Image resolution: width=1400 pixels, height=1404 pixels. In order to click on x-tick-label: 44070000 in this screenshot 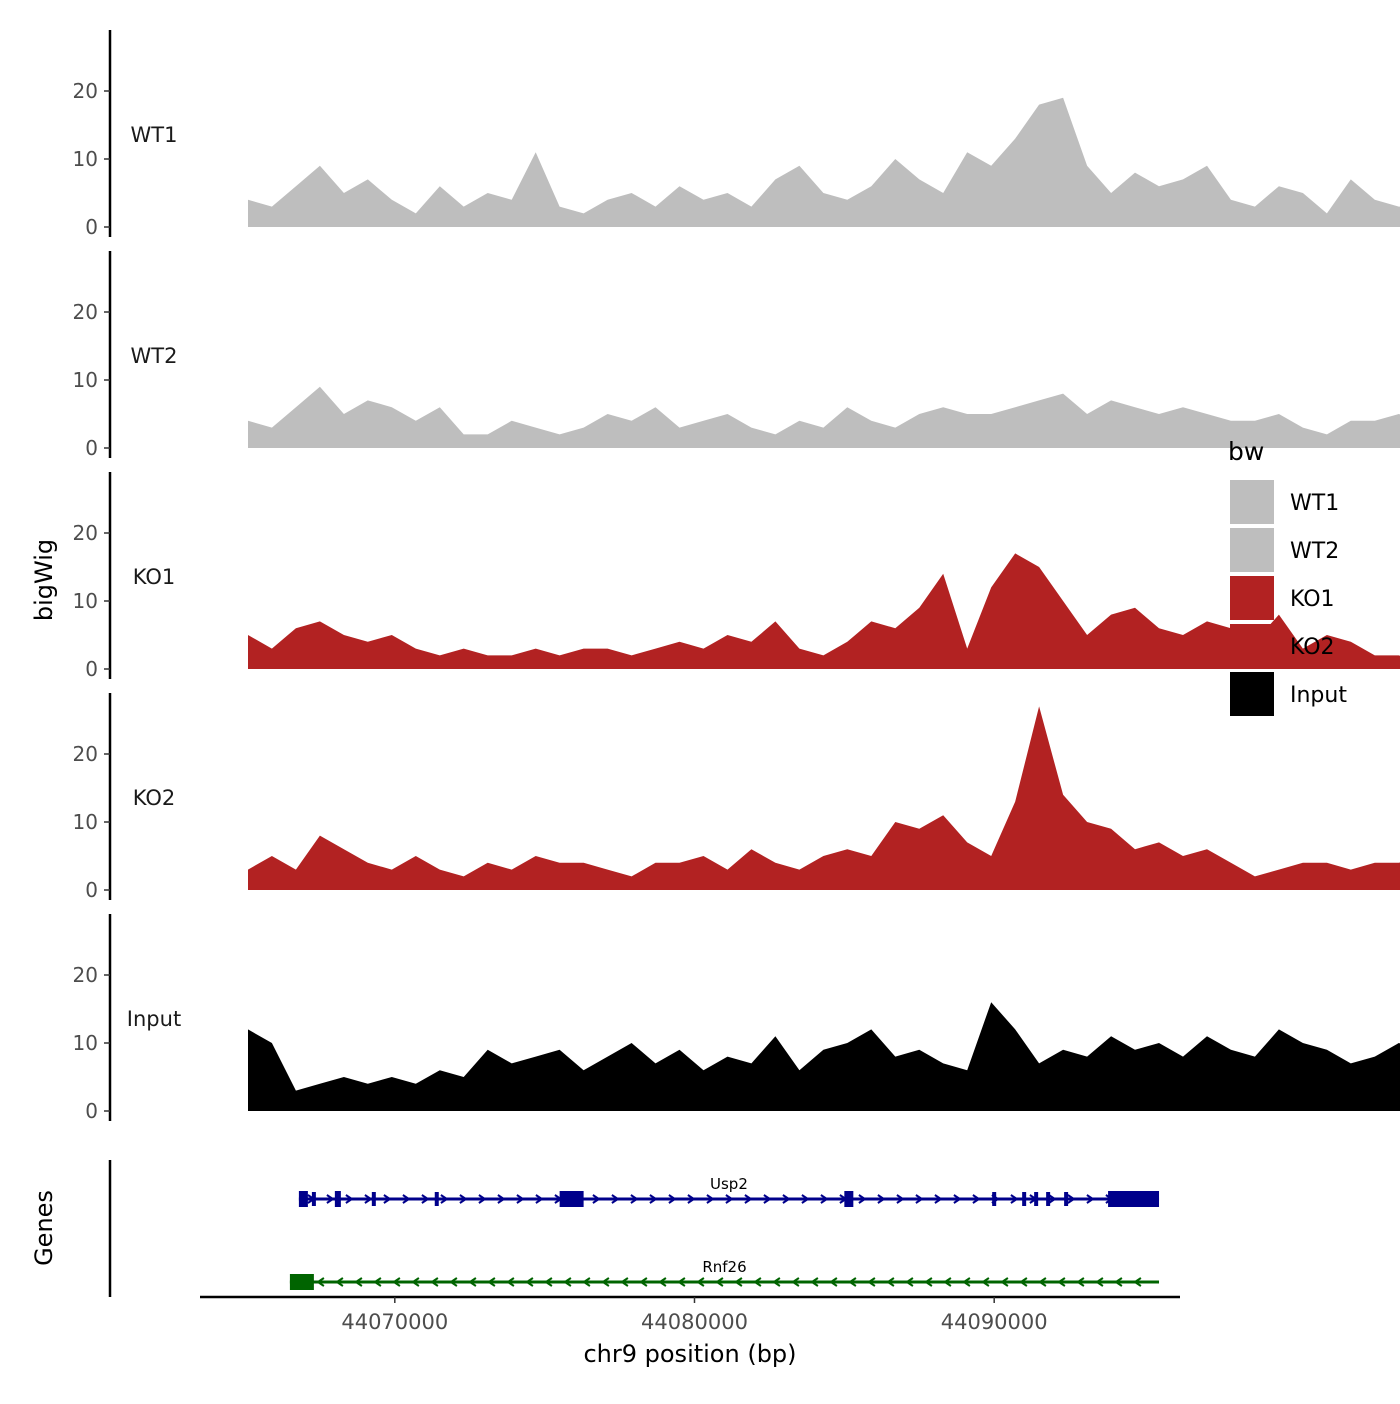, I will do `click(394, 1322)`.